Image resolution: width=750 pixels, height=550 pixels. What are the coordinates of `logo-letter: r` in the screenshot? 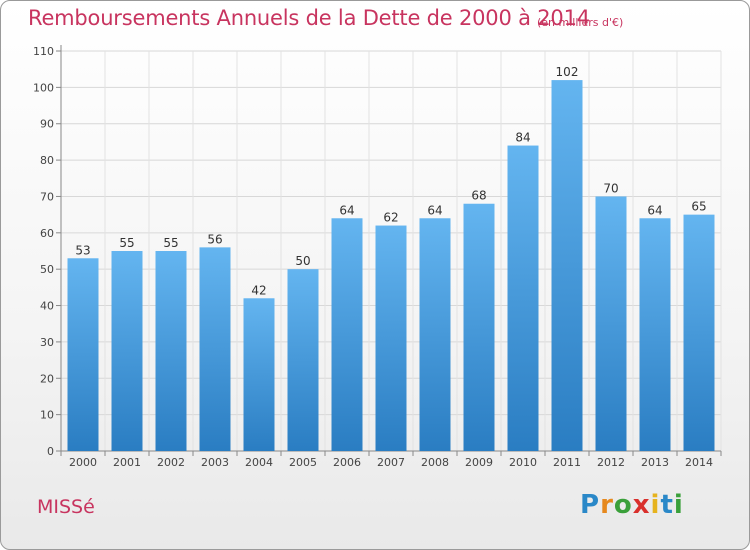 It's located at (607, 505).